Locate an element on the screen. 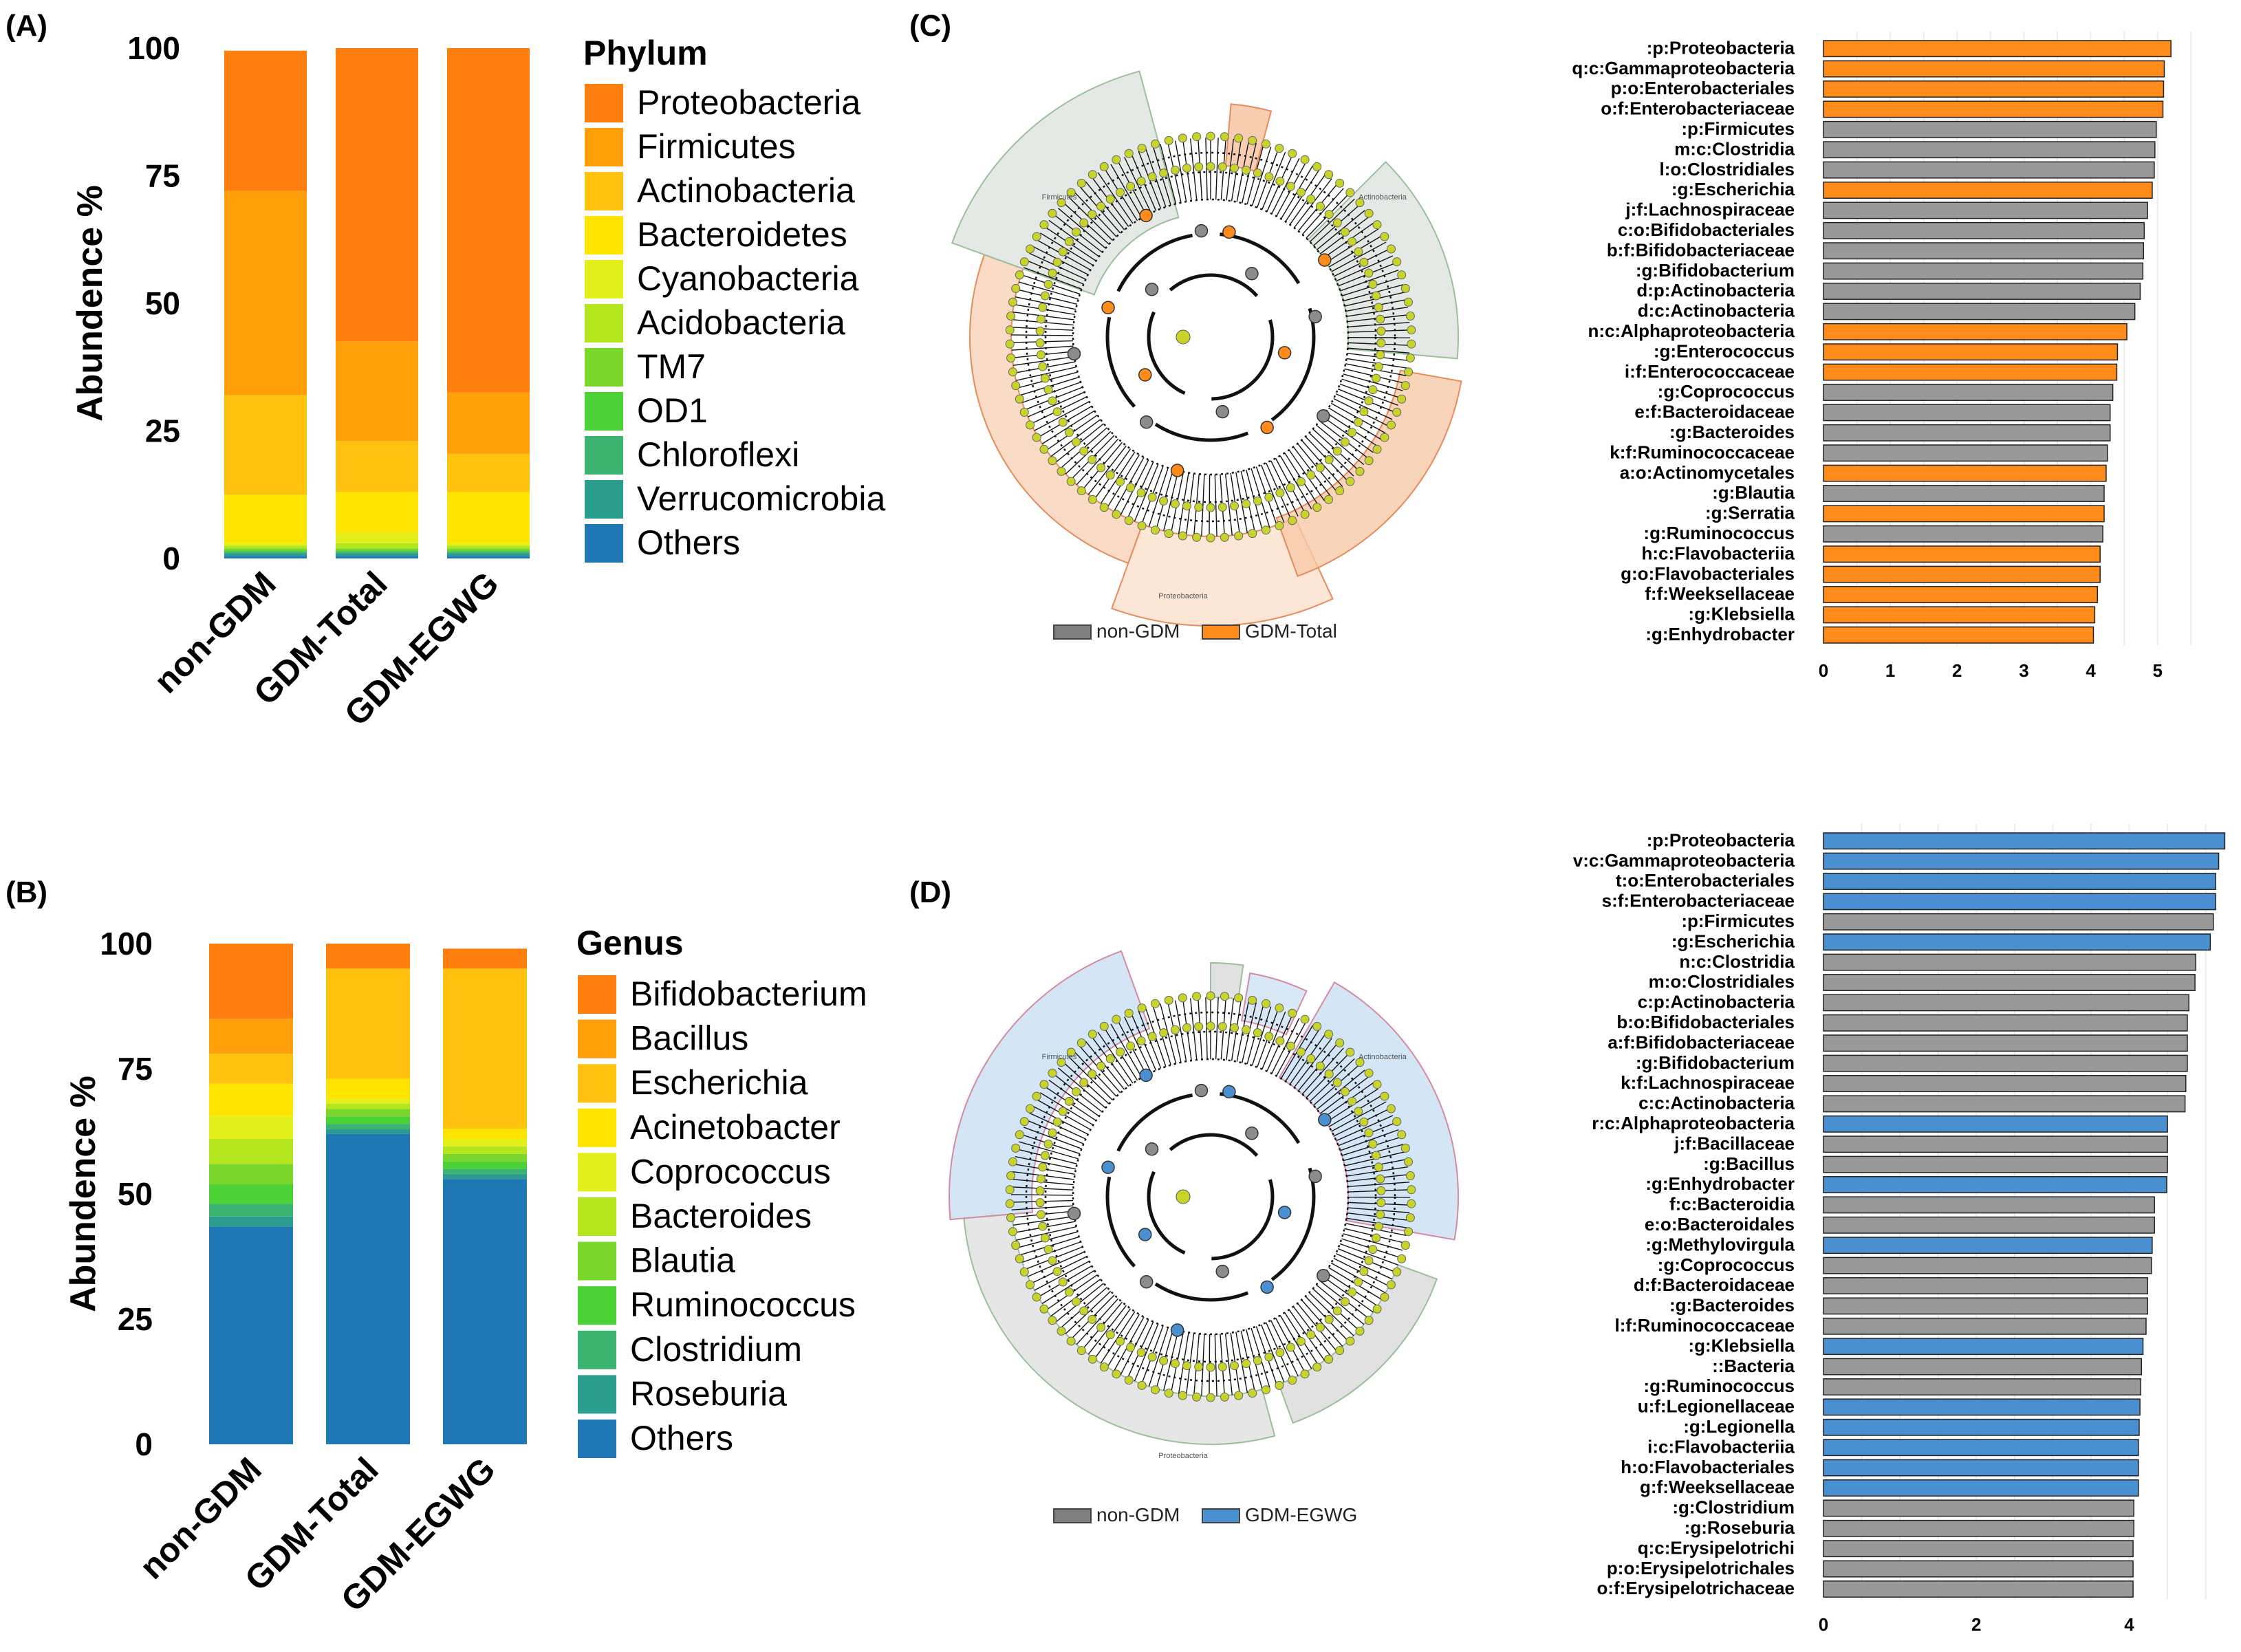 The height and width of the screenshot is (1652, 2241). taxon-label: c:c:Actinobacteria is located at coordinates (1716, 1103).